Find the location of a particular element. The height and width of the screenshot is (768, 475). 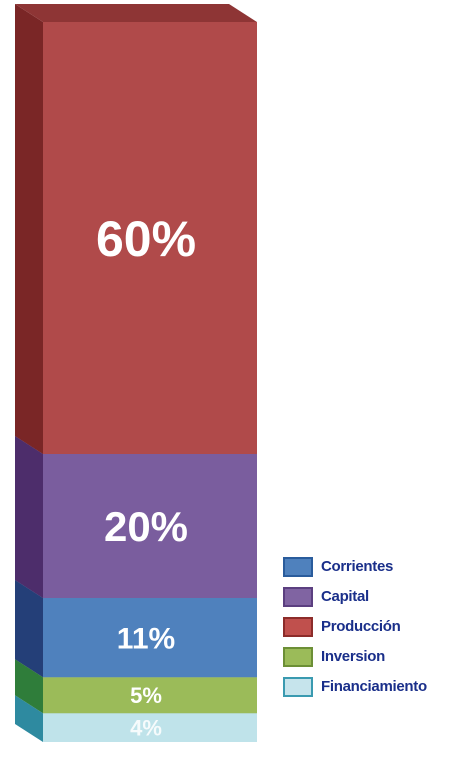

legend-item-inversion: Inversion is located at coordinates (378, 658).